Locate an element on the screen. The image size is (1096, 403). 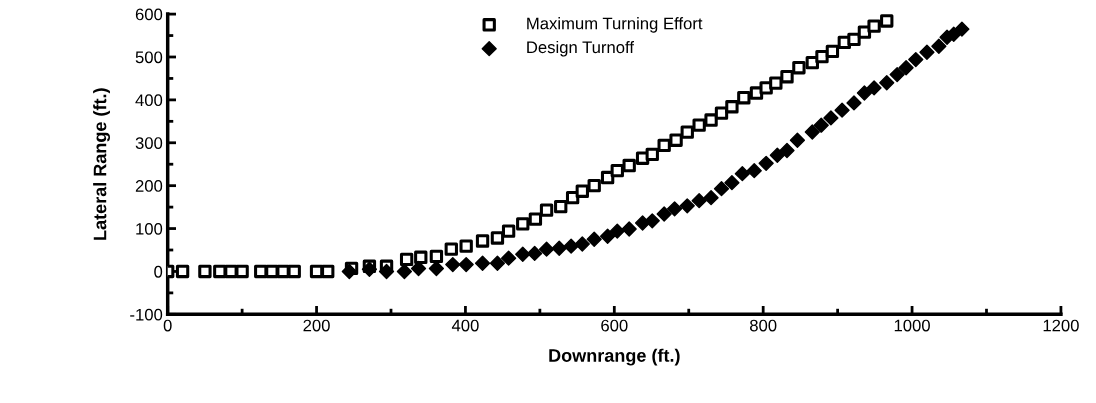
y-tick-label: 200 is located at coordinates (149, 186).